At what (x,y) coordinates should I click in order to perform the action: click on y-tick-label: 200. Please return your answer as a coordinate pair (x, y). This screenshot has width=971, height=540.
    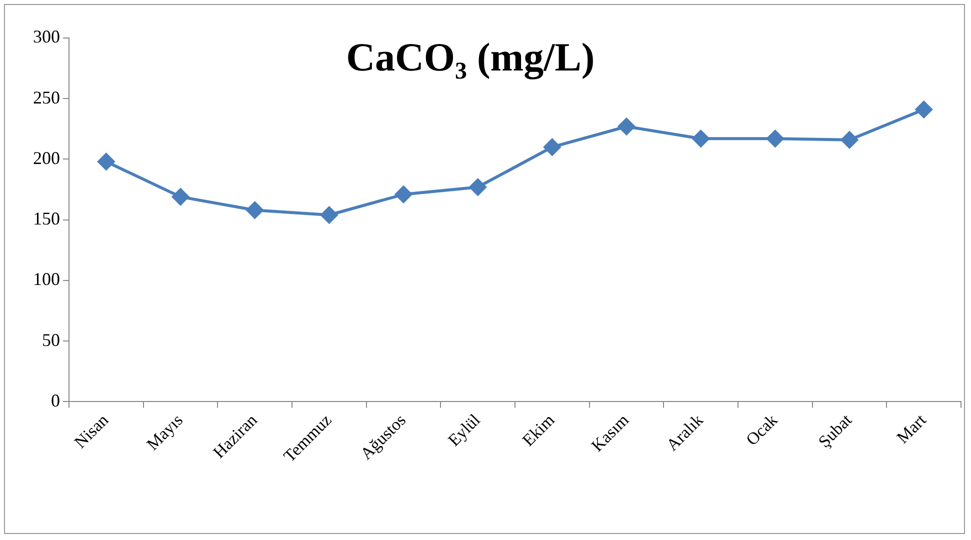
    Looking at the image, I should click on (46, 158).